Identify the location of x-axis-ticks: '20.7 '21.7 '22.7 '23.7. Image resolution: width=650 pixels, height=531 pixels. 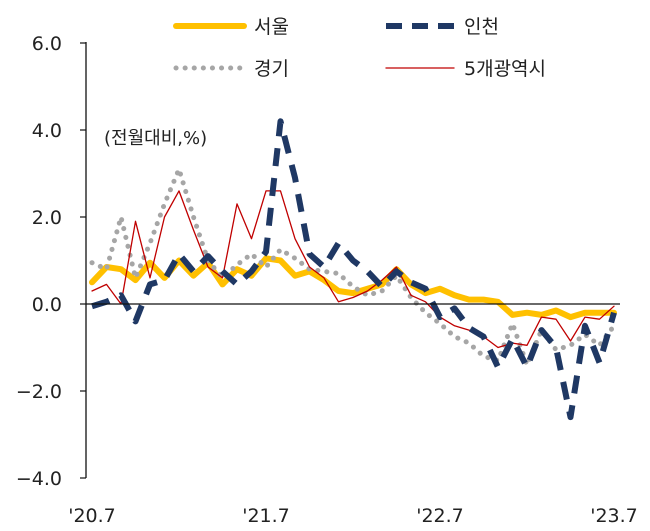
(353, 516).